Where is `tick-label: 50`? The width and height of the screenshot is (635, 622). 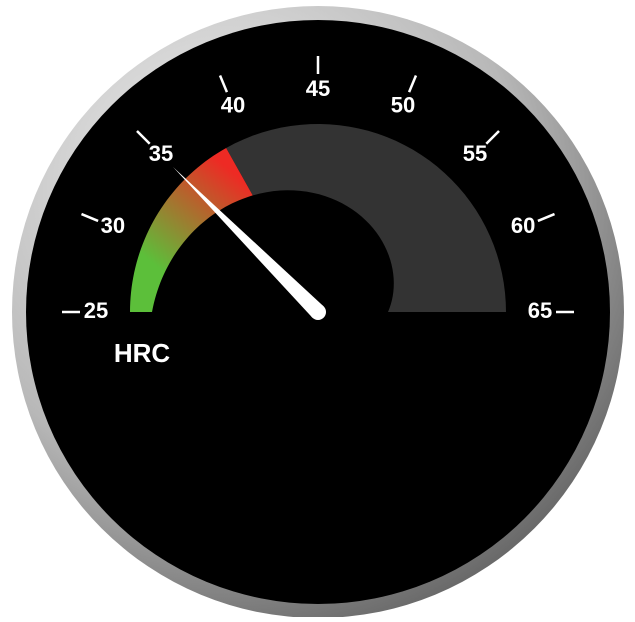 tick-label: 50 is located at coordinates (403, 105).